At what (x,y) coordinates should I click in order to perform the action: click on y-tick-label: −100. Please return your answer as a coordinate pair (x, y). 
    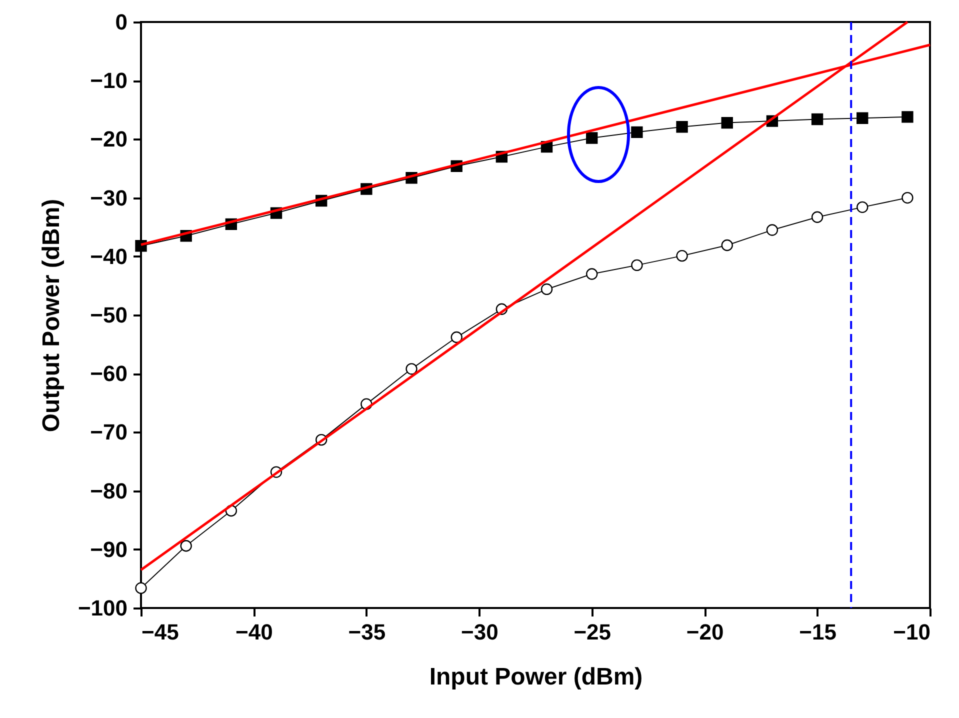
    Looking at the image, I should click on (103, 608).